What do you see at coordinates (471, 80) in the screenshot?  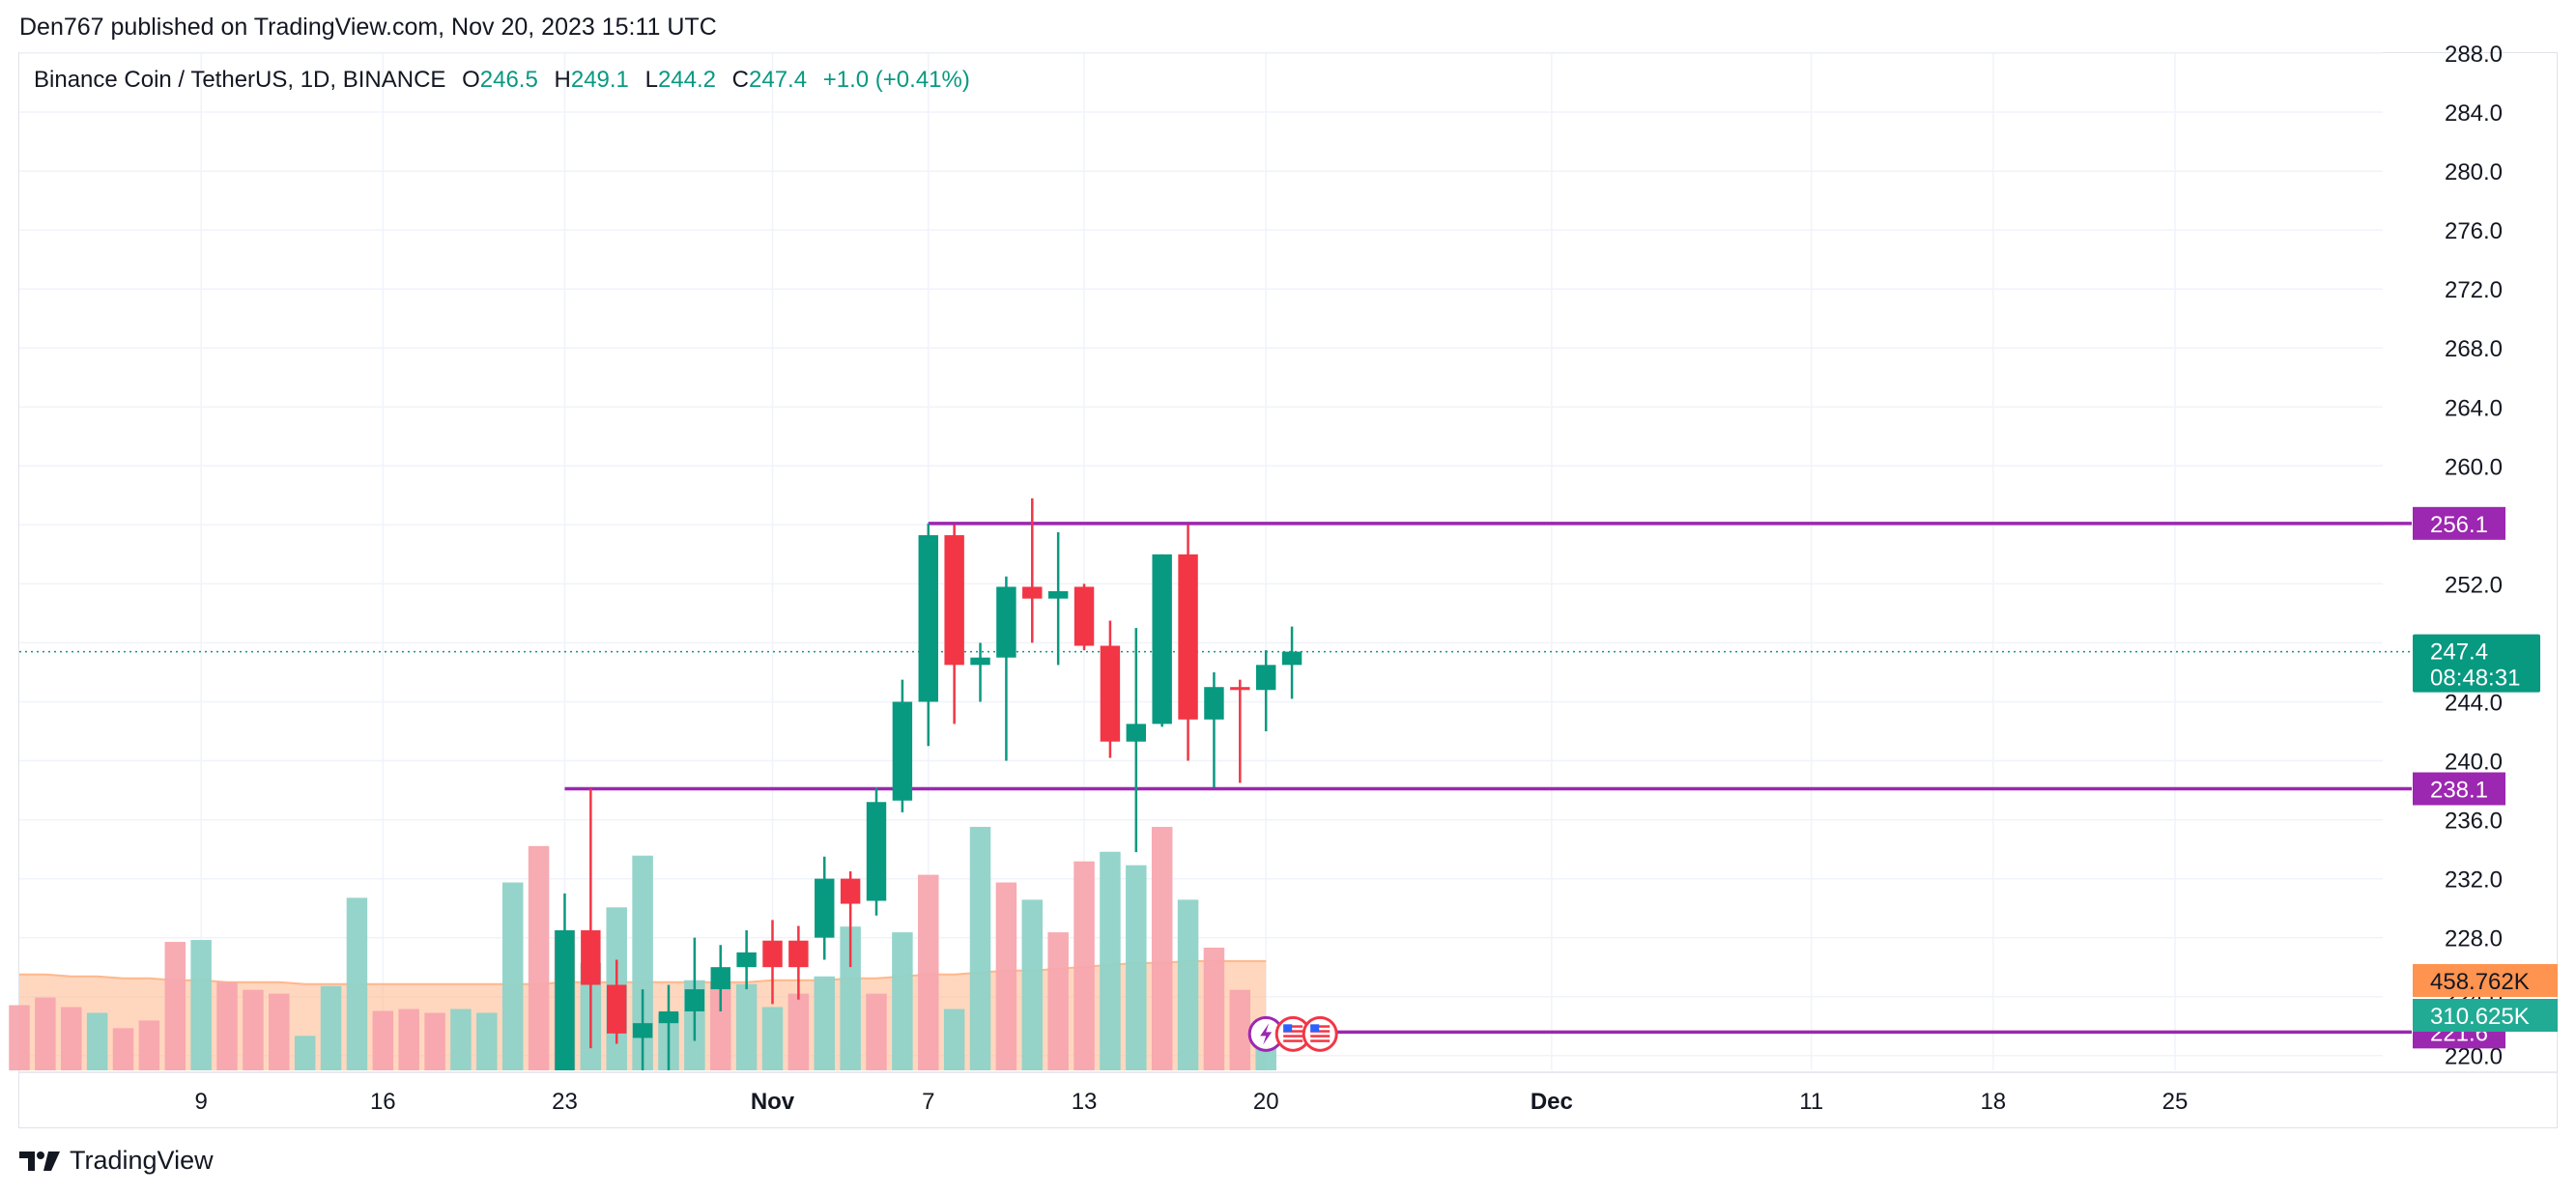 I see `legend-open-label: O` at bounding box center [471, 80].